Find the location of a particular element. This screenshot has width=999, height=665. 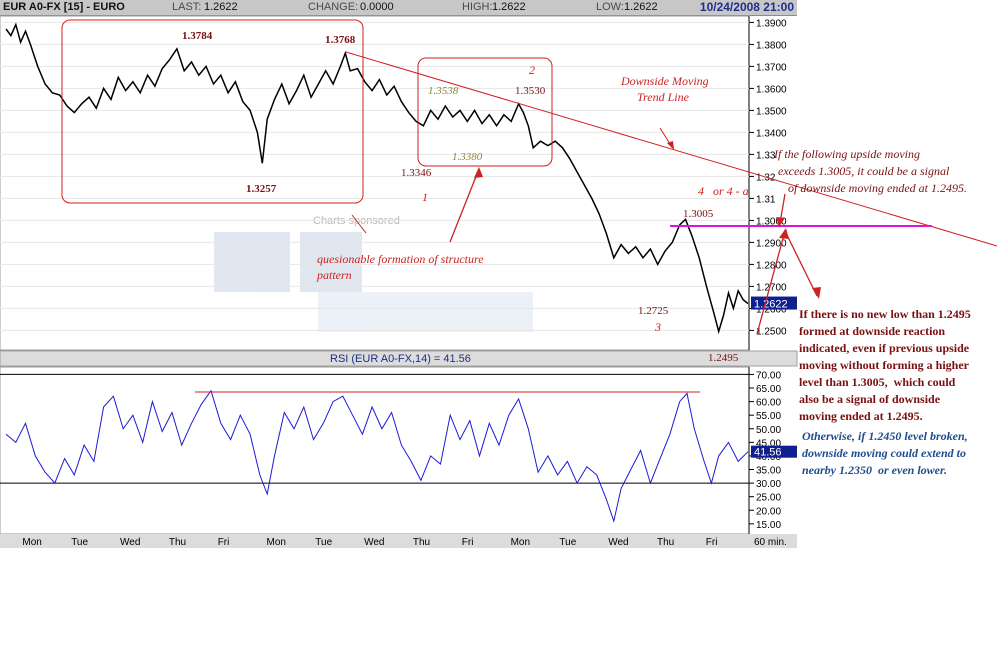

middle-note-line: level than 1.3005, which could is located at coordinates (877, 382).